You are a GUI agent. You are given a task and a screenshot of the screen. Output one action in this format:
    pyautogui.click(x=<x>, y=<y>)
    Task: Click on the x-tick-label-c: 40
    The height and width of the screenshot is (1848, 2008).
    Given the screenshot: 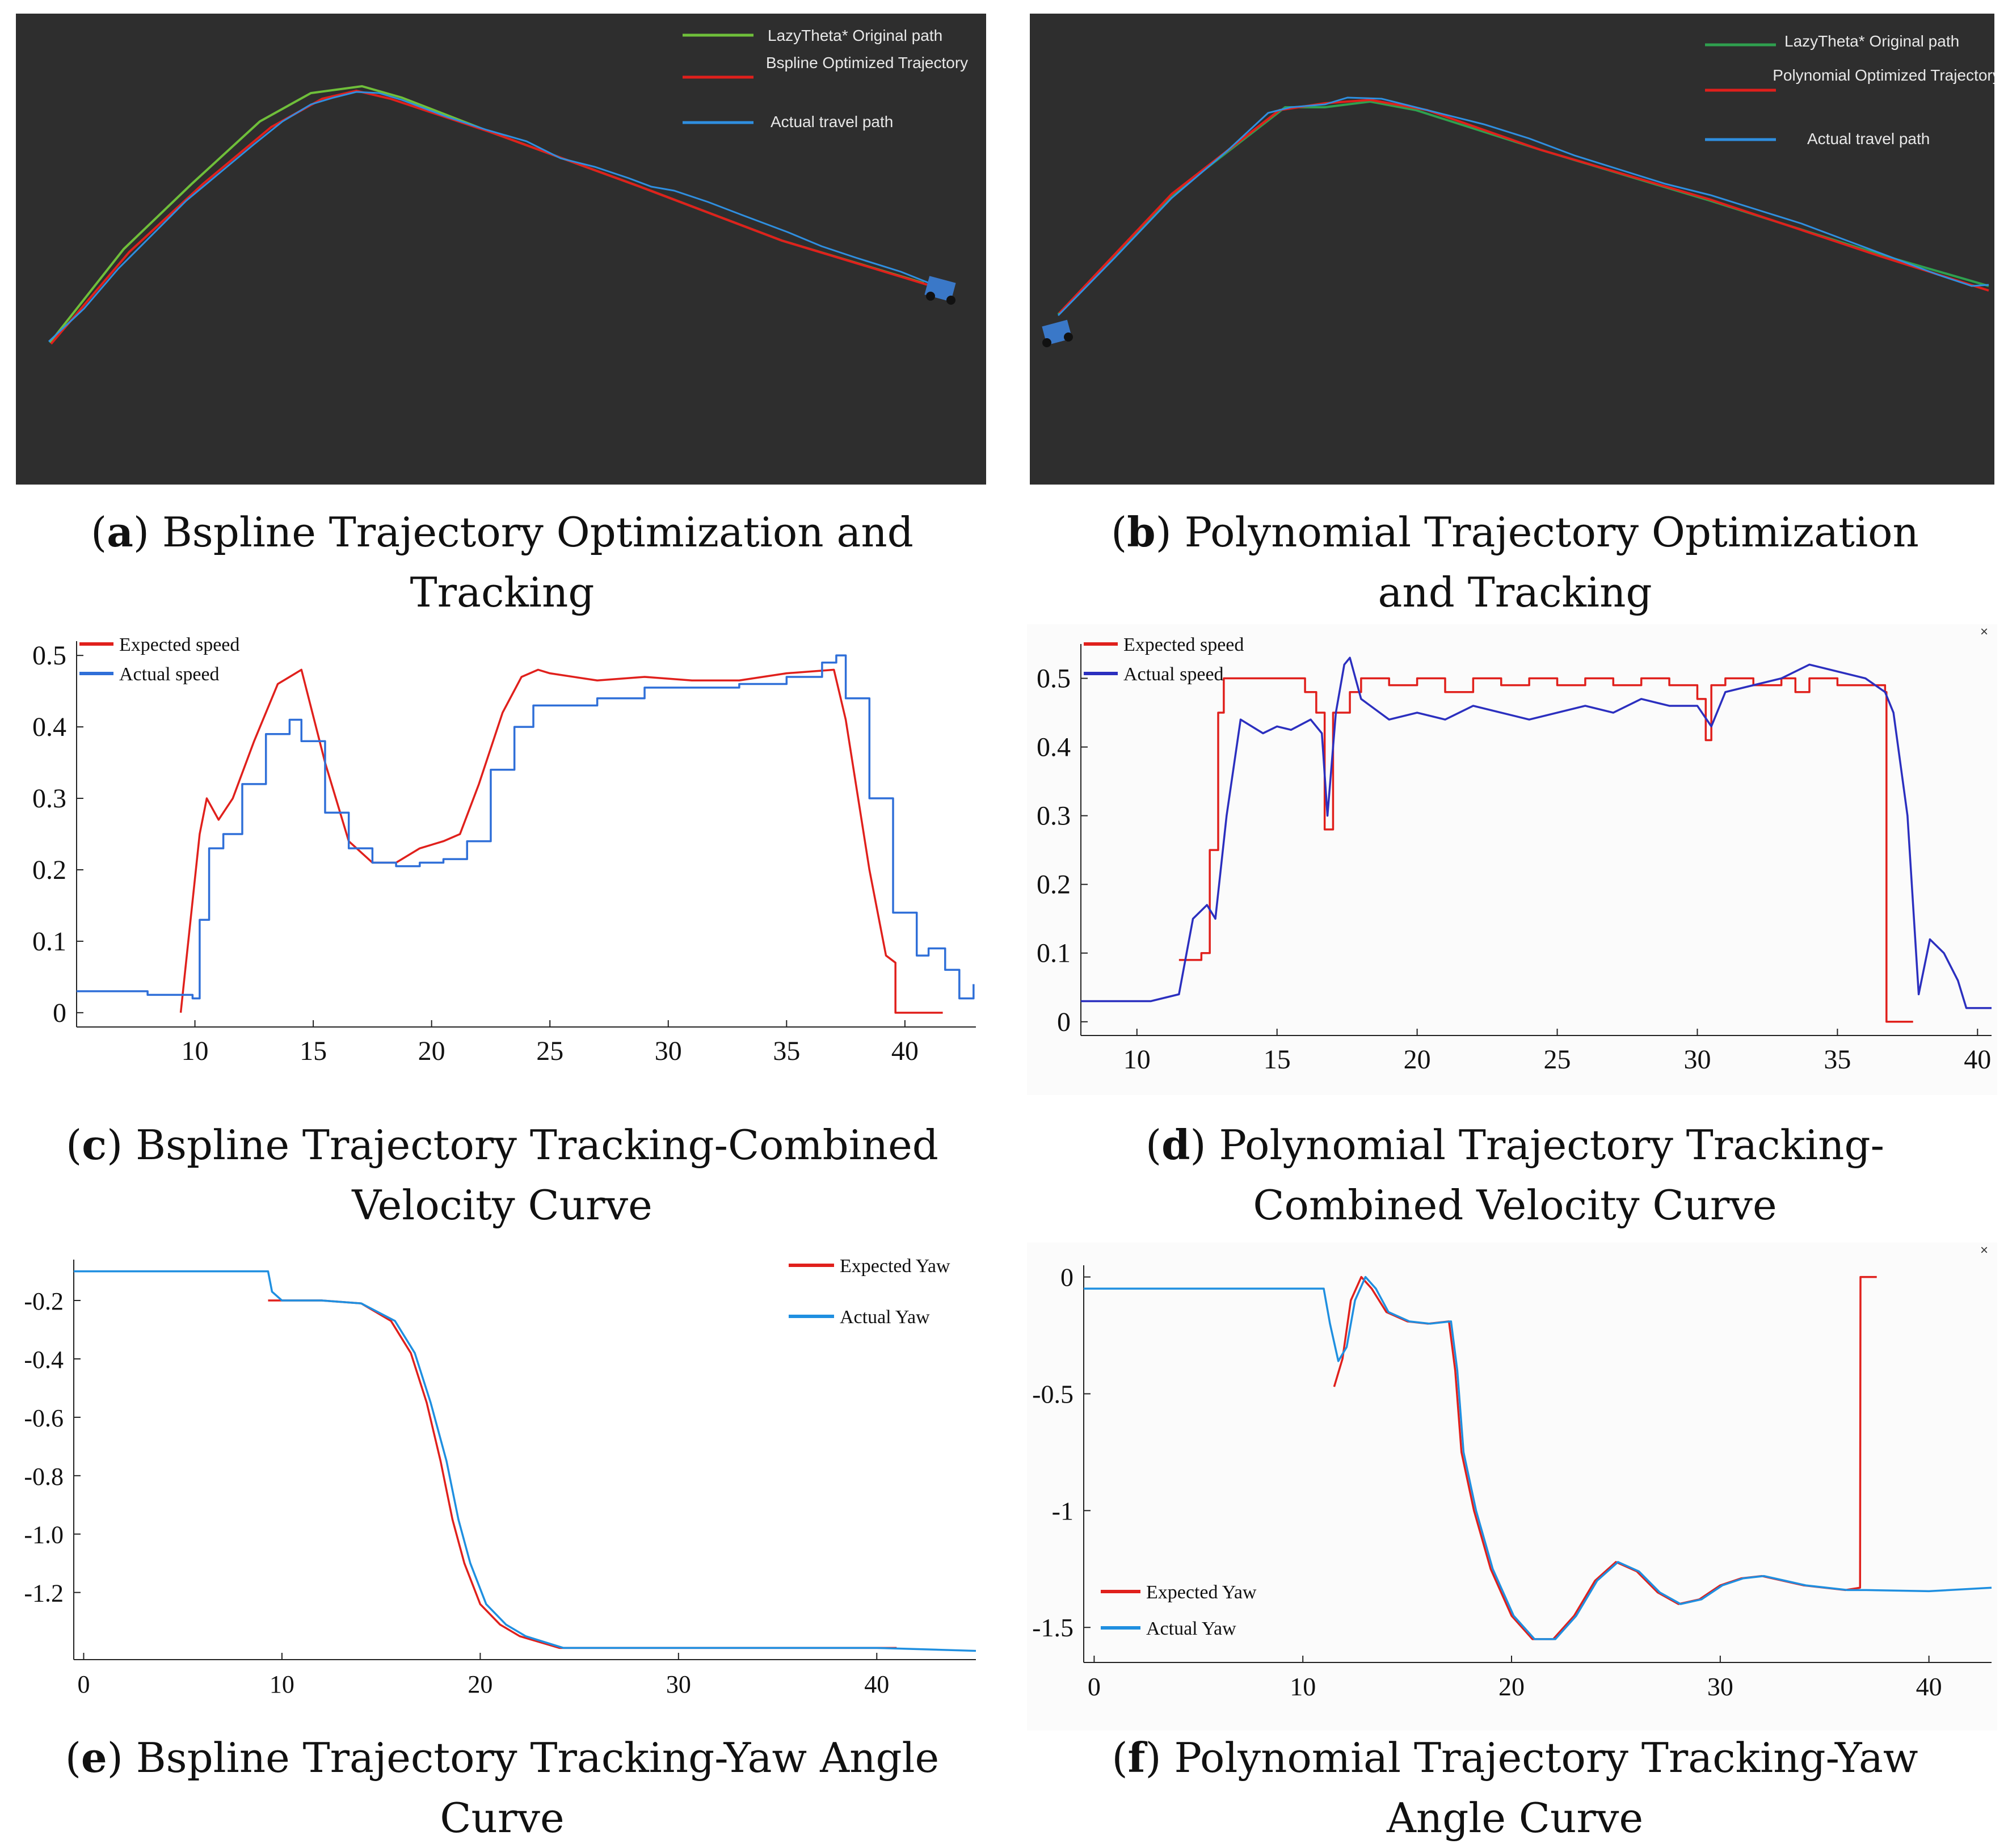 What is the action you would take?
    pyautogui.click(x=905, y=1051)
    